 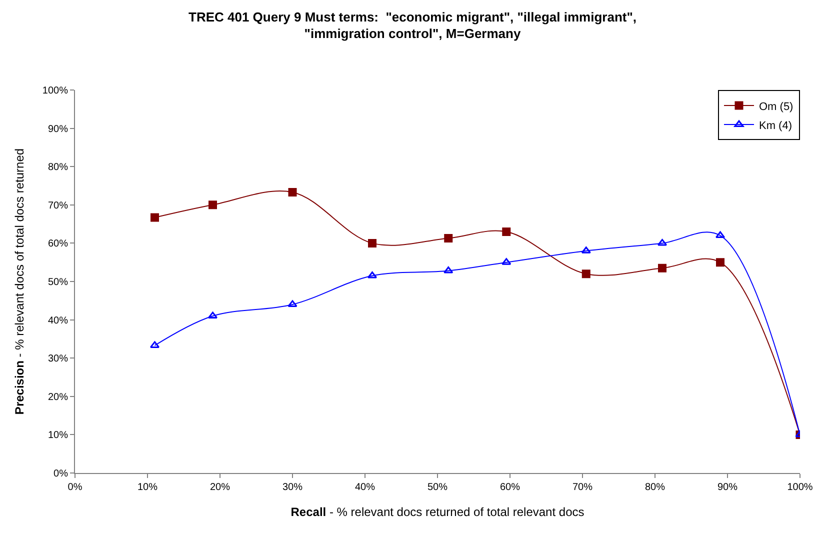 What do you see at coordinates (365, 487) in the screenshot?
I see `x-tick-label: 40%` at bounding box center [365, 487].